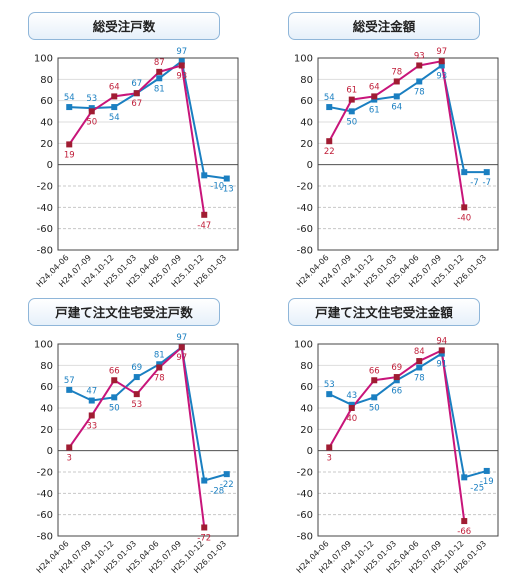 The image size is (520, 587). Describe the element at coordinates (374, 87) in the screenshot. I see `data-label: 64` at that location.